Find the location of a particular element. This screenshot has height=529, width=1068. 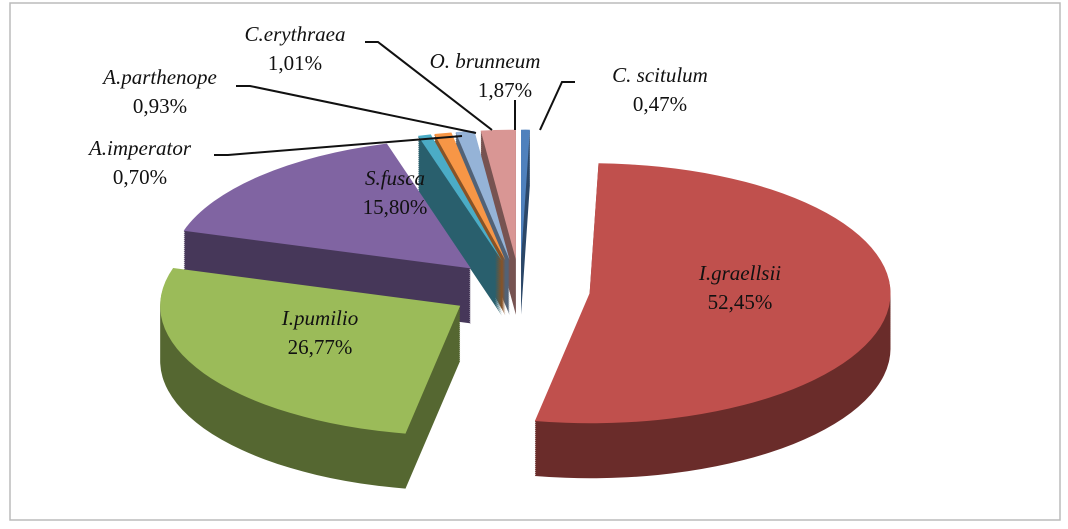

data-label: 1,87% is located at coordinates (505, 90).